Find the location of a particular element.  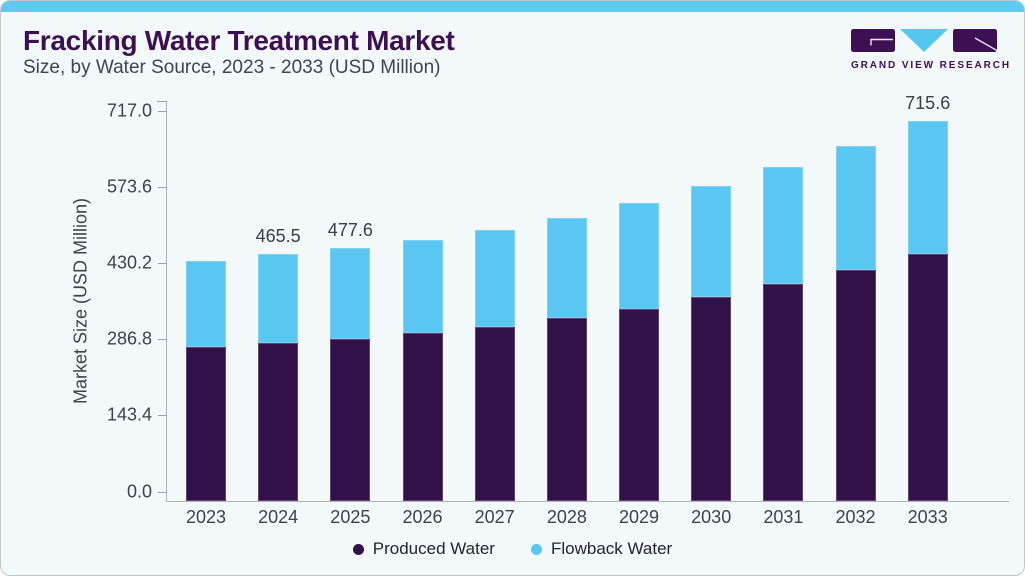

x-tick-label-2027: 2027 is located at coordinates (494, 517).